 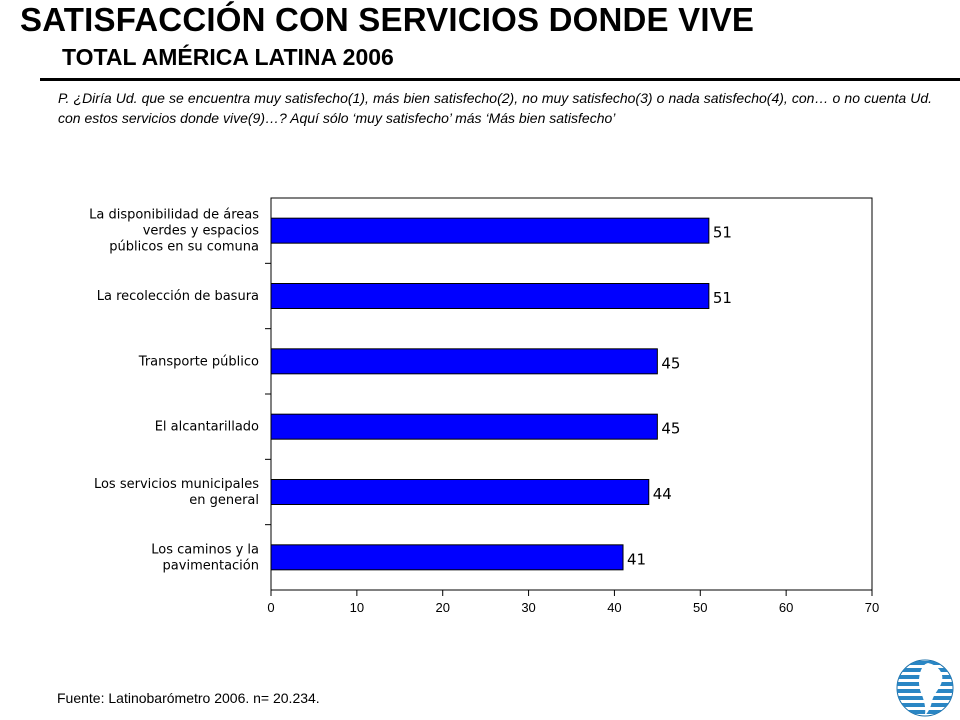 I want to click on x-tick-label: 50, so click(x=700, y=607).